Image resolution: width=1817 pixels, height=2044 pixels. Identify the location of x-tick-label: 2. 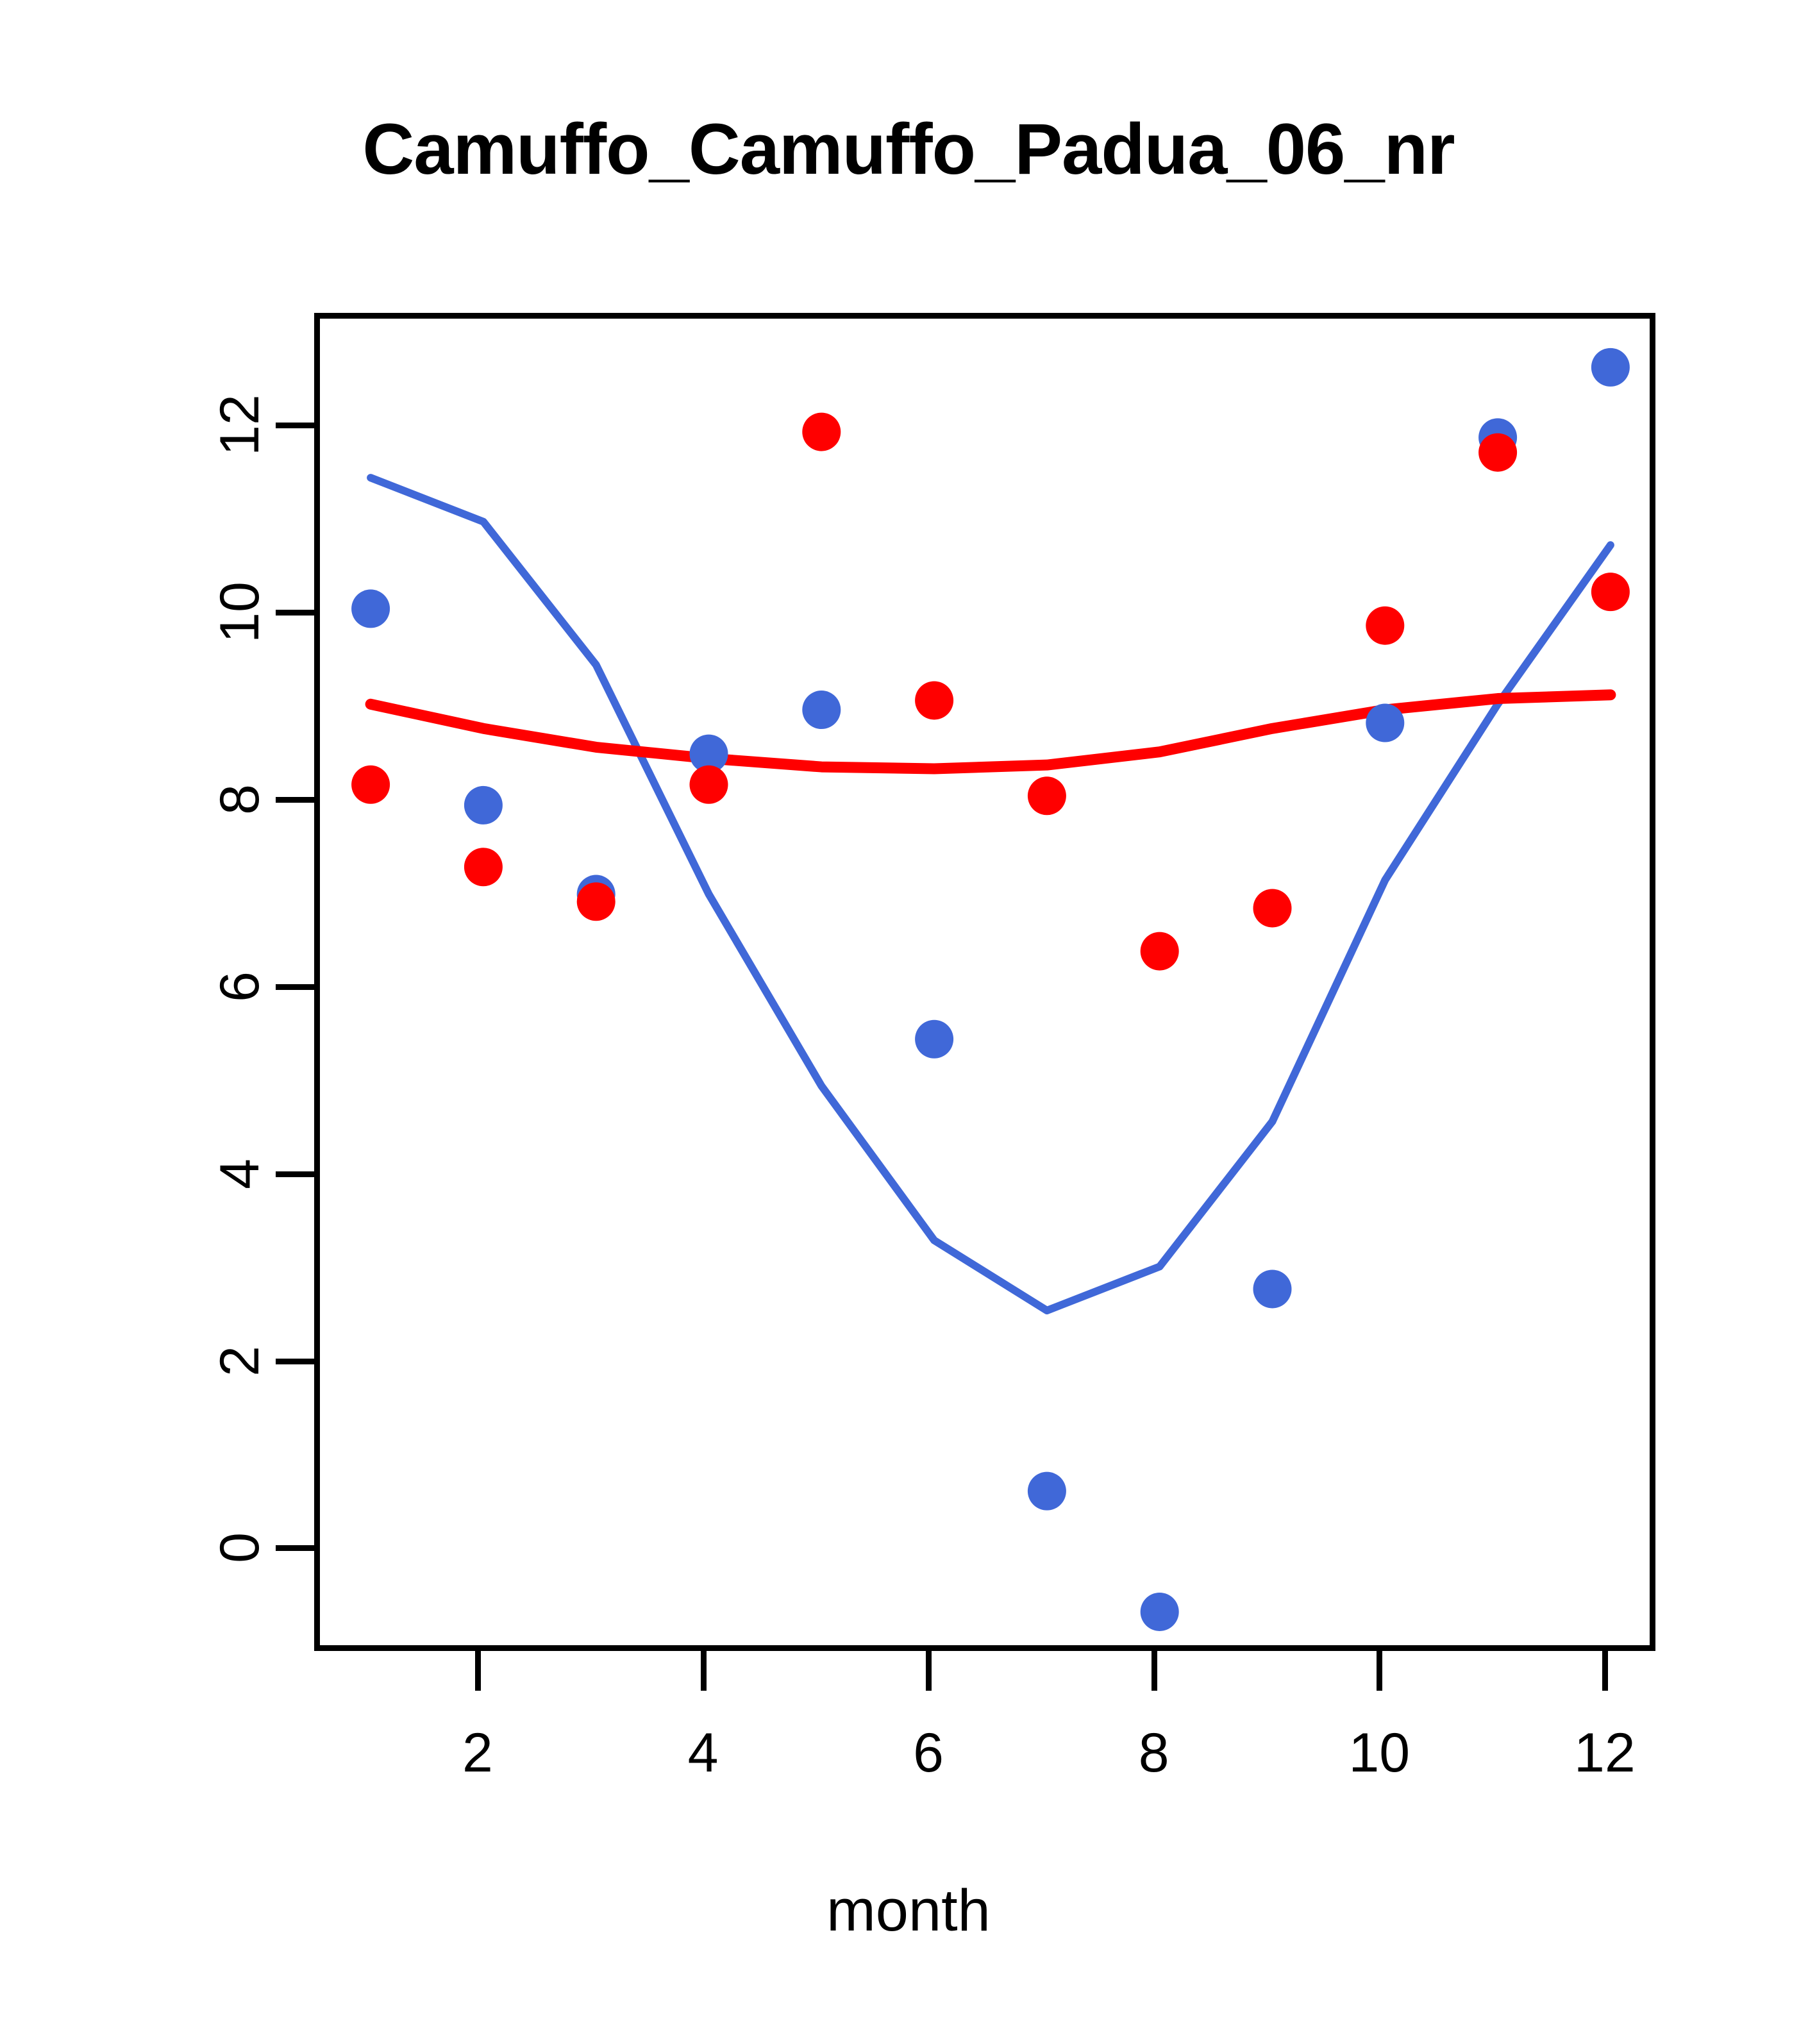
(477, 1753).